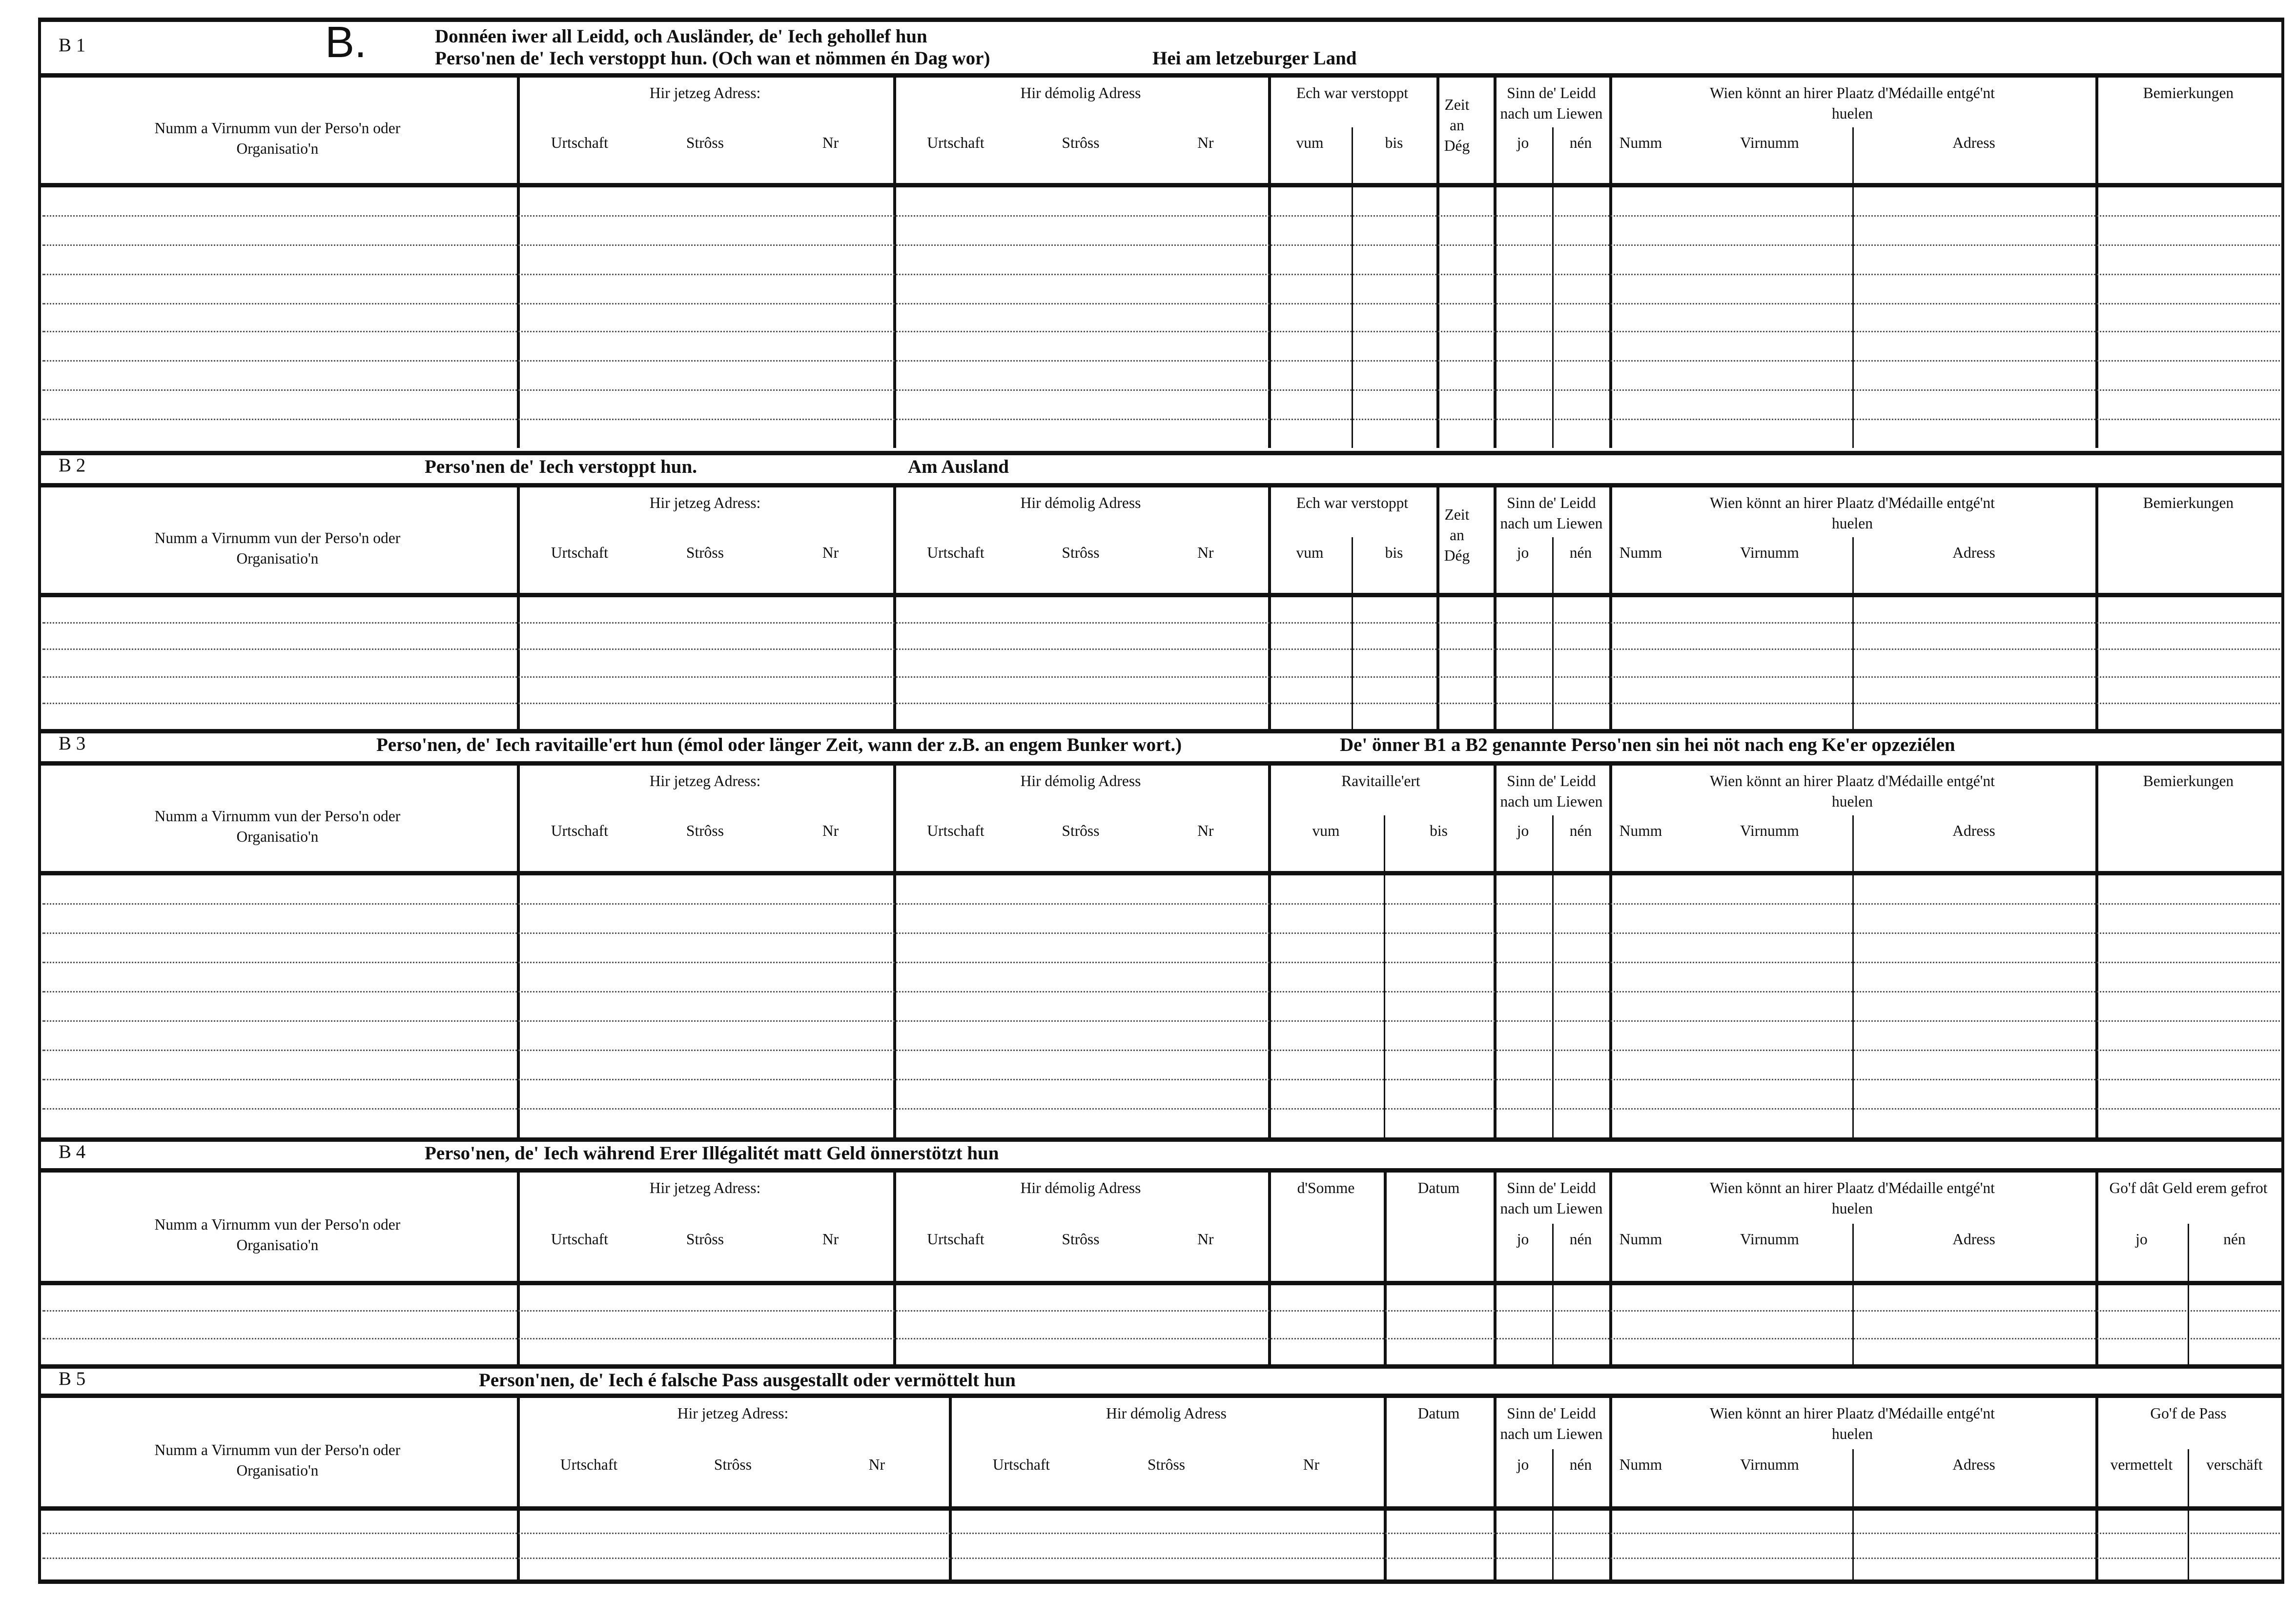  I want to click on section-label: B 3, so click(72, 743).